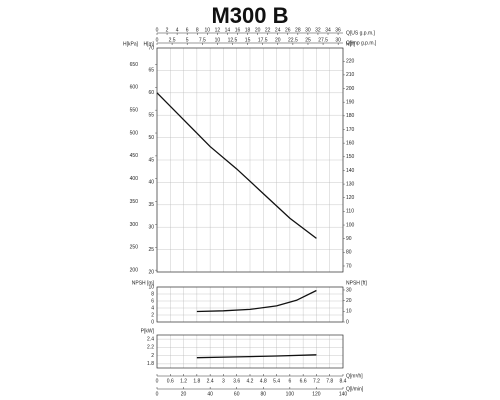  Describe the element at coordinates (316, 394) in the screenshot. I see `x-tick-label: 120` at that location.